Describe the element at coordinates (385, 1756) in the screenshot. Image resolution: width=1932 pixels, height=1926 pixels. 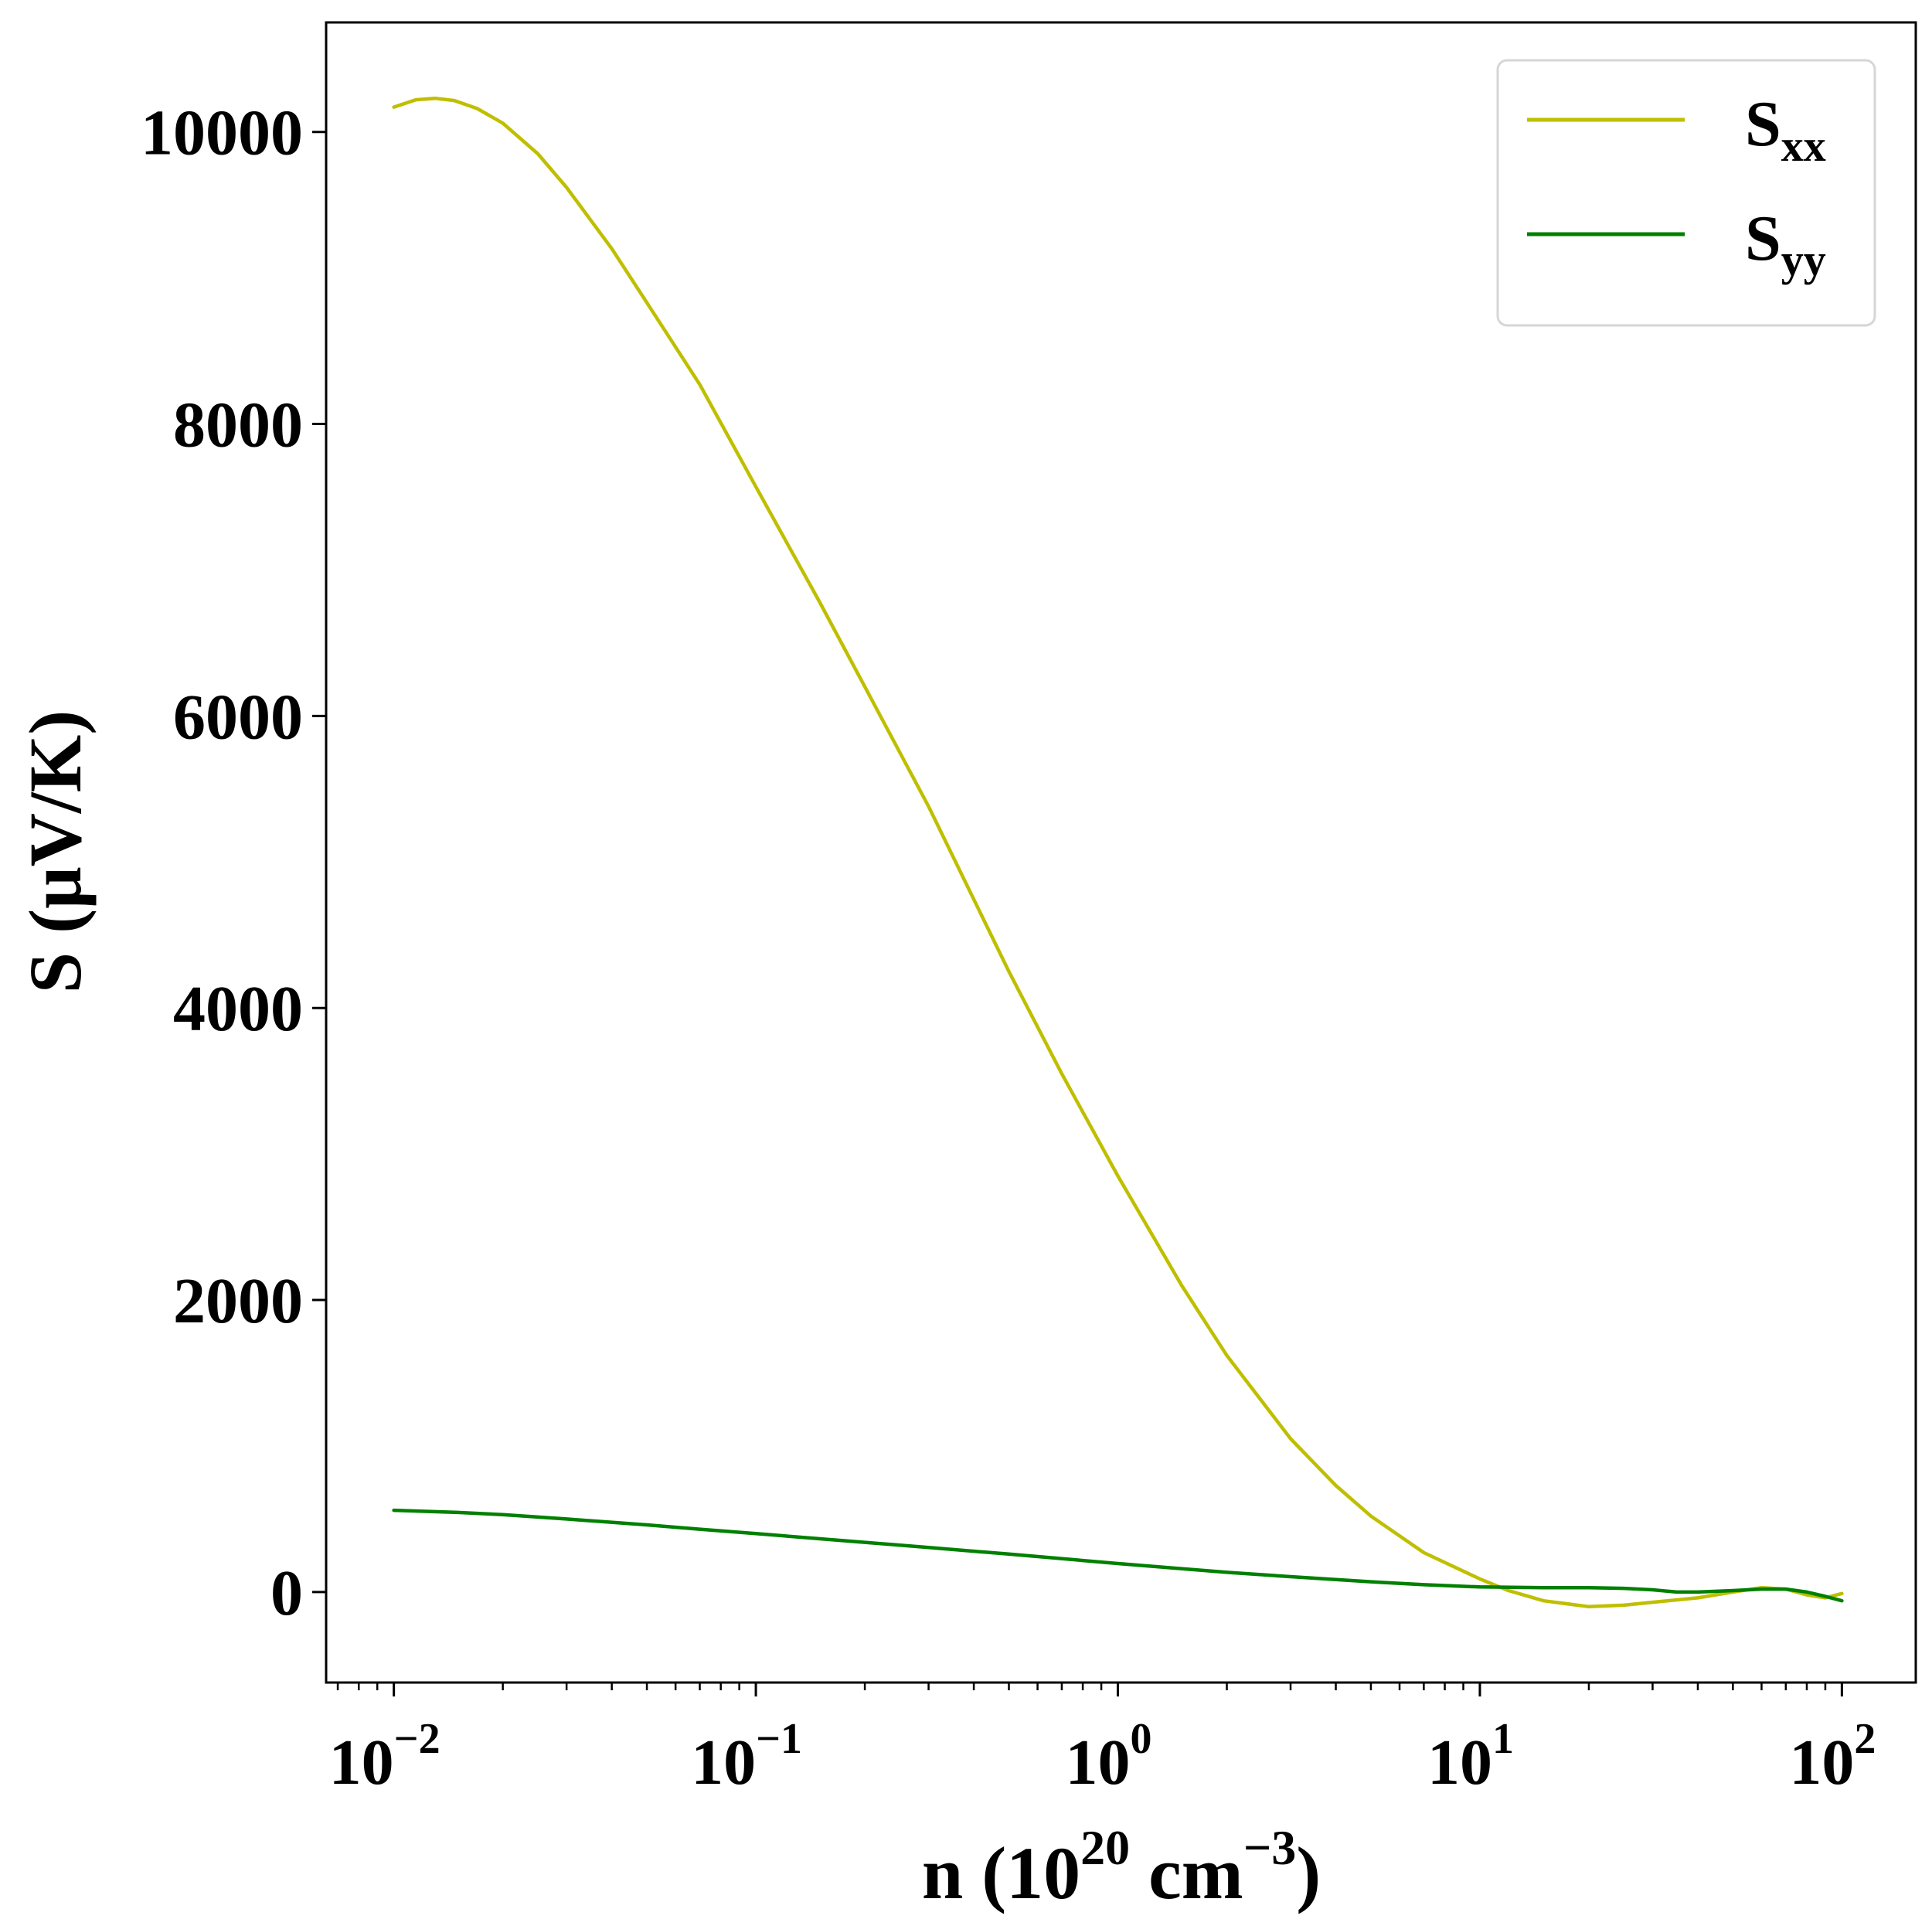
I see `x-tick-label: 10⁻²` at that location.